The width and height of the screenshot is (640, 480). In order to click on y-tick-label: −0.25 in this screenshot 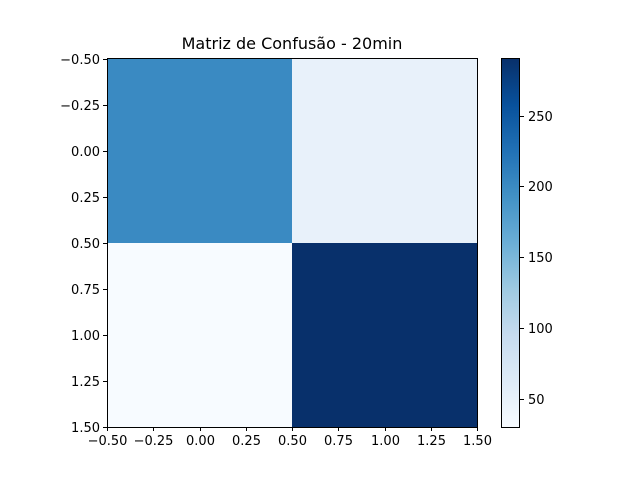, I will do `click(80, 106)`.